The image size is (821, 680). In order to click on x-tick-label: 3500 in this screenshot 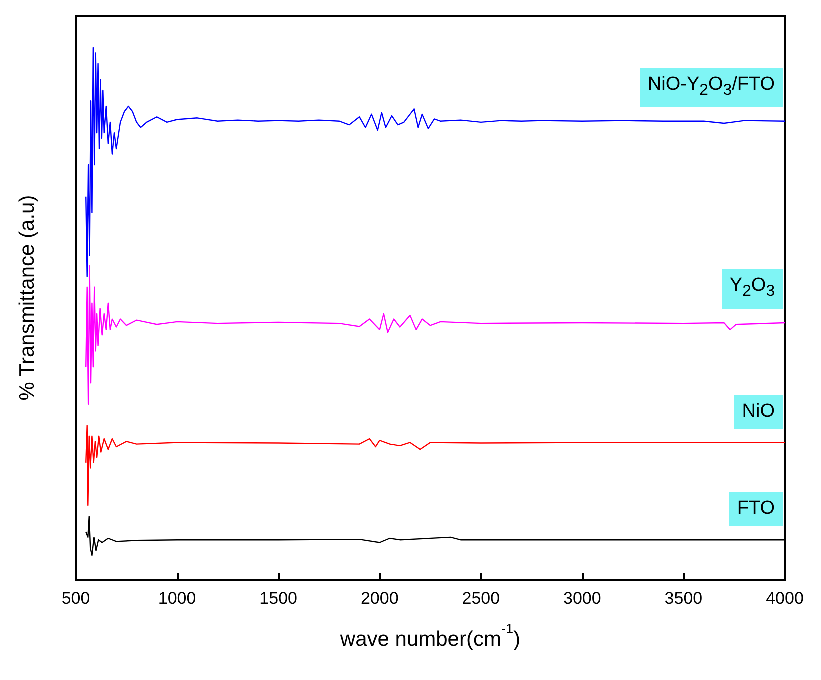, I will do `click(683, 598)`.